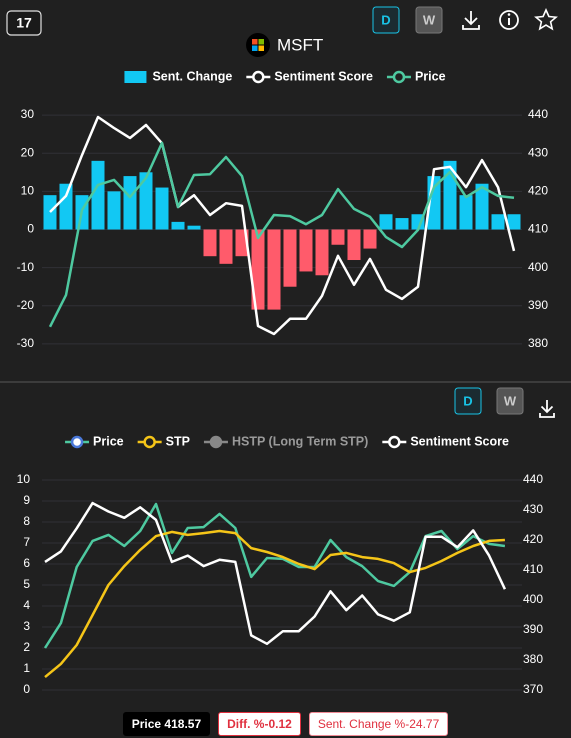 This screenshot has width=571, height=738. Describe the element at coordinates (163, 441) in the screenshot. I see `legend-item: STP` at that location.